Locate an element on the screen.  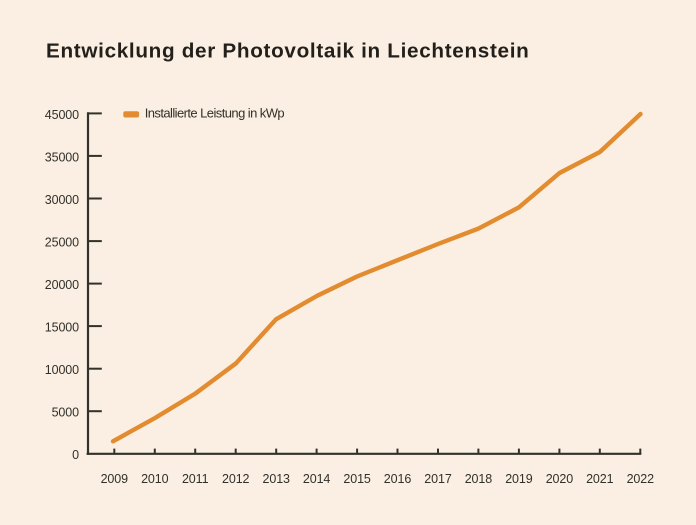
svg-text: 2014 is located at coordinates (317, 479).